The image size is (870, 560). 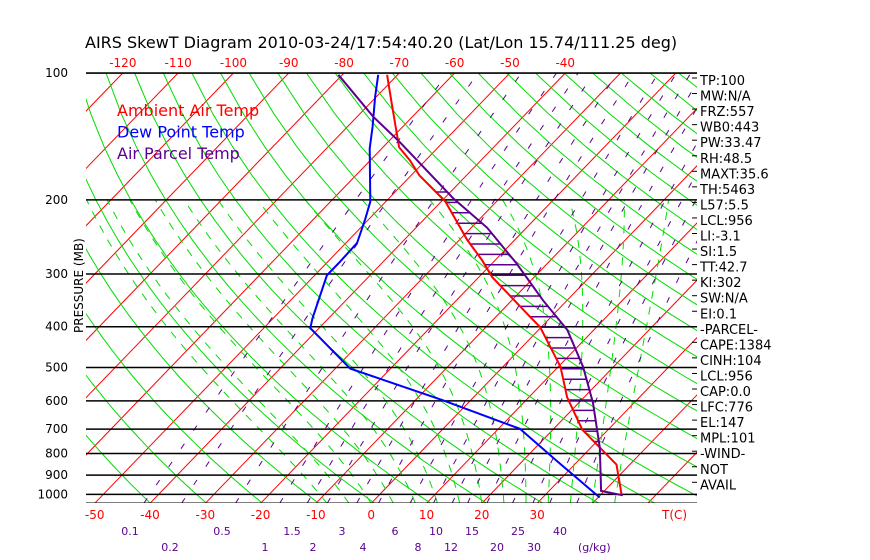 I want to click on pressure-tick-label: 300, so click(x=56, y=274).